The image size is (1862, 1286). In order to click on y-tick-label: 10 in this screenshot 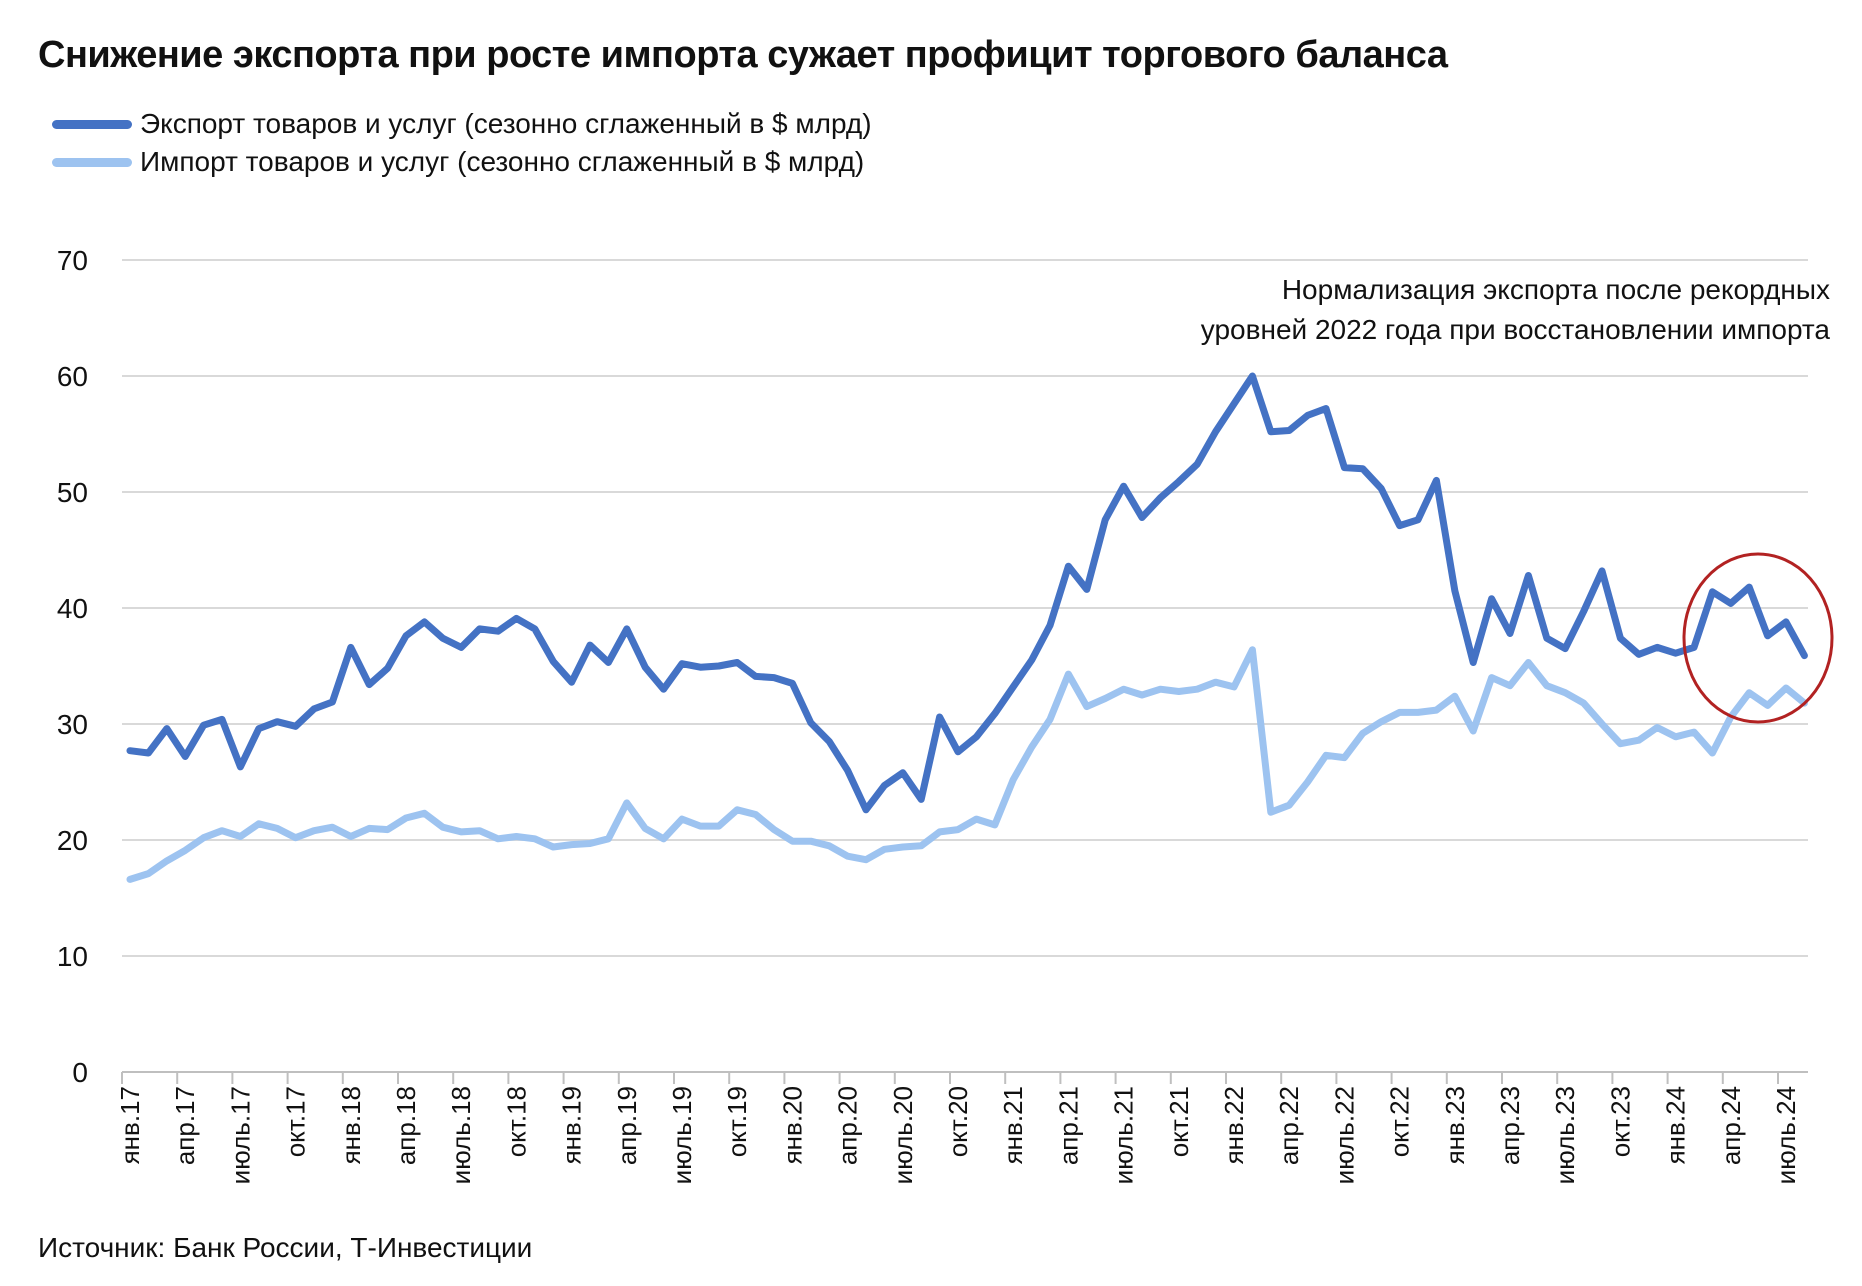, I will do `click(72, 956)`.